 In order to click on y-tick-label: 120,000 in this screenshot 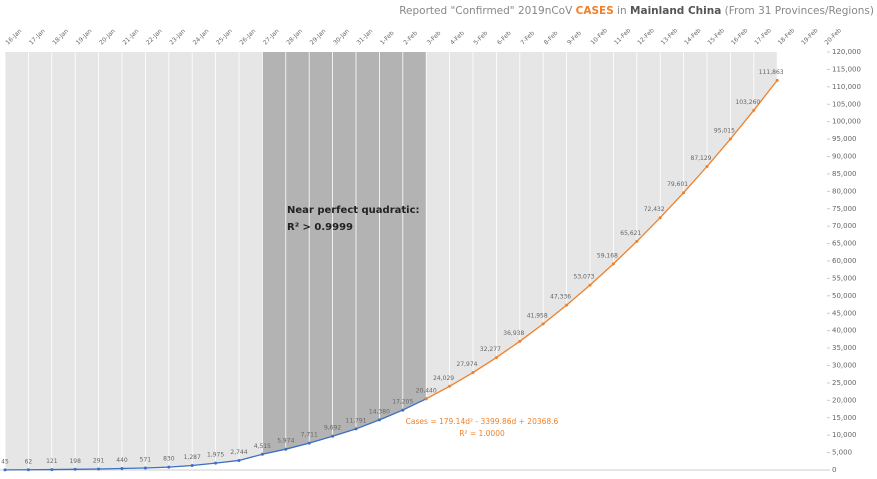, I will do `click(846, 52)`.